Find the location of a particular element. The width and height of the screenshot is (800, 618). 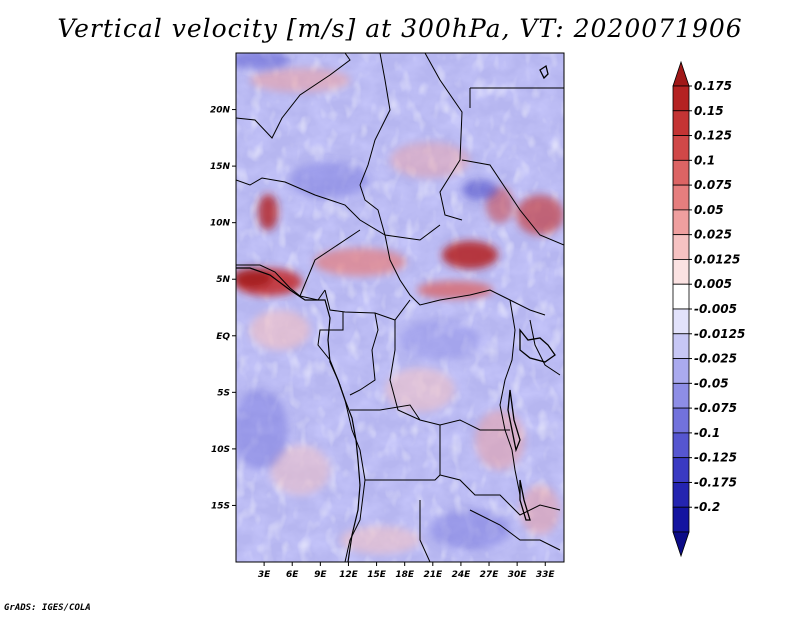

colorbar-label: -0.125 is located at coordinates (715, 458).